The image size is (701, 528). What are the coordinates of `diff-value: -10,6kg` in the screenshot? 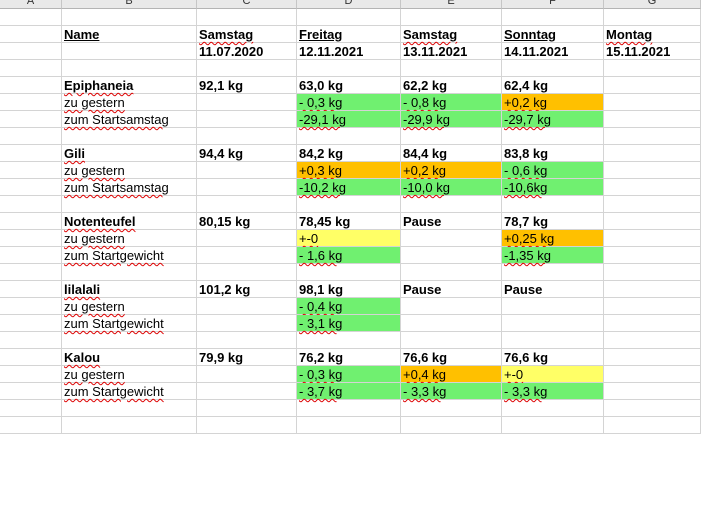 It's located at (553, 187).